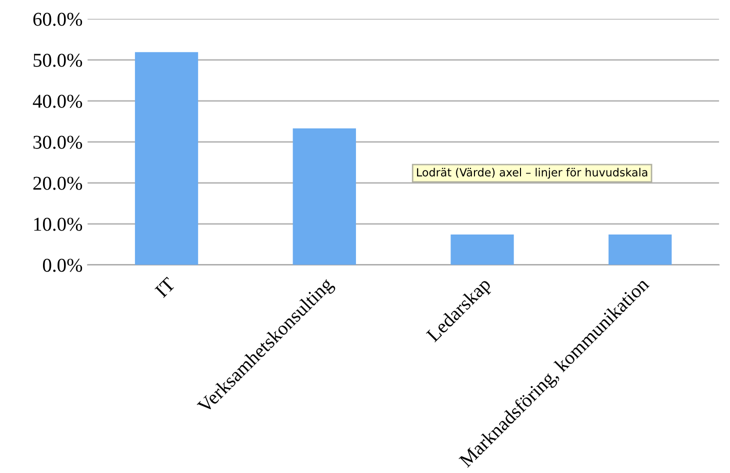  I want to click on y-tick-label: 60.0%, so click(57, 19).